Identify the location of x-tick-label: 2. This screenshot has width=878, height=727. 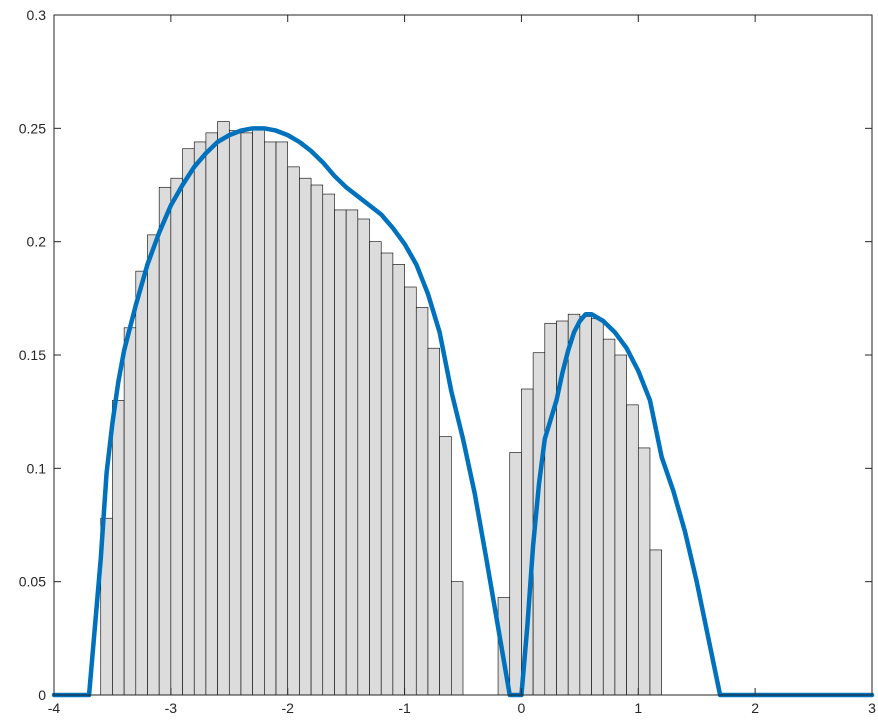
(755, 708).